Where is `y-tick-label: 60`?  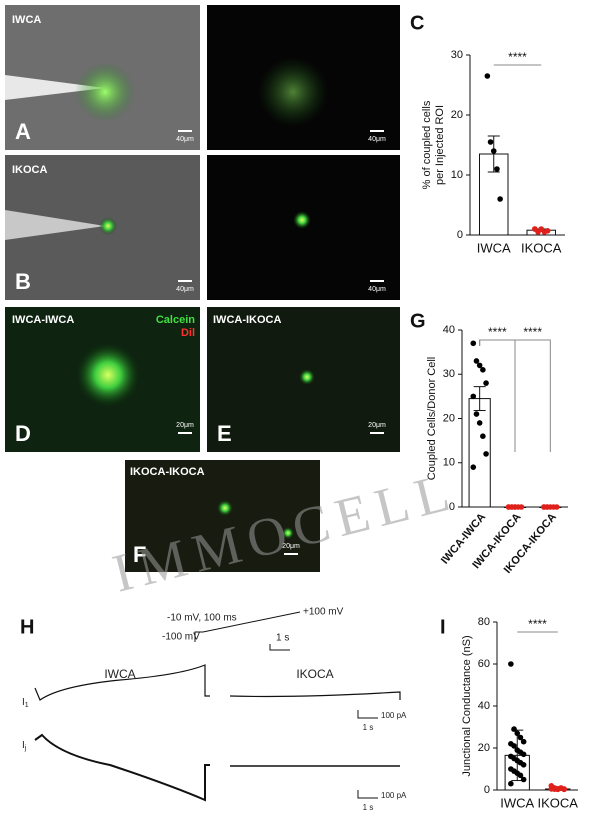 y-tick-label: 60 is located at coordinates (484, 664).